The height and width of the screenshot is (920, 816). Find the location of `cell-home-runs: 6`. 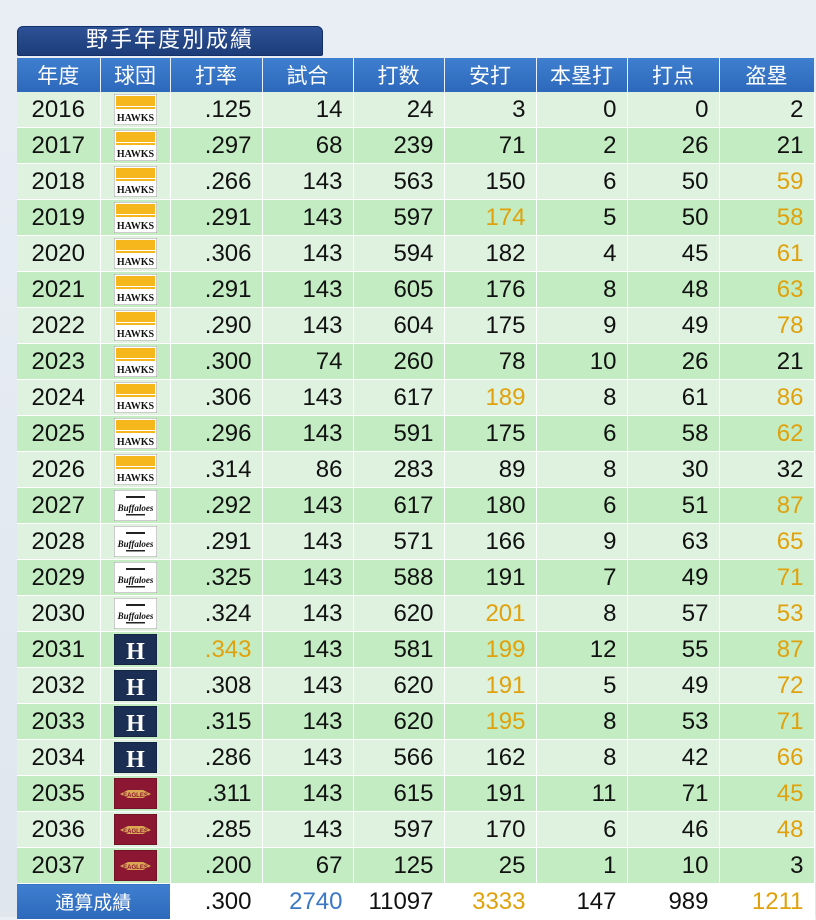

cell-home-runs: 6 is located at coordinates (582, 433).